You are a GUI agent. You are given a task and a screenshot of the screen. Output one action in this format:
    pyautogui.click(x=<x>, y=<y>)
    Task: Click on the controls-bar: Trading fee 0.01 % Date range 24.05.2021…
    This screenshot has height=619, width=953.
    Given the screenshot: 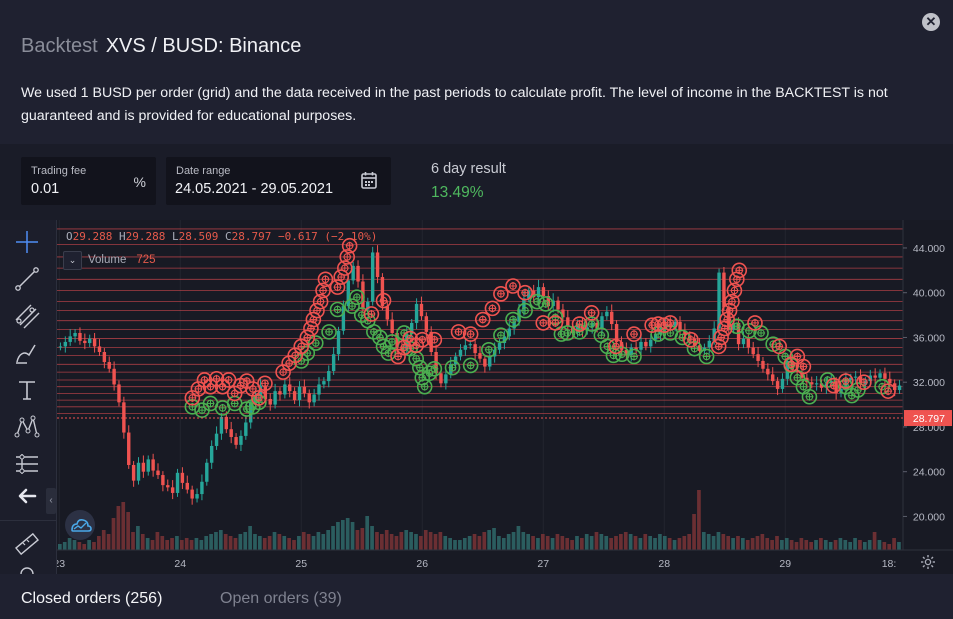 What is the action you would take?
    pyautogui.click(x=476, y=182)
    